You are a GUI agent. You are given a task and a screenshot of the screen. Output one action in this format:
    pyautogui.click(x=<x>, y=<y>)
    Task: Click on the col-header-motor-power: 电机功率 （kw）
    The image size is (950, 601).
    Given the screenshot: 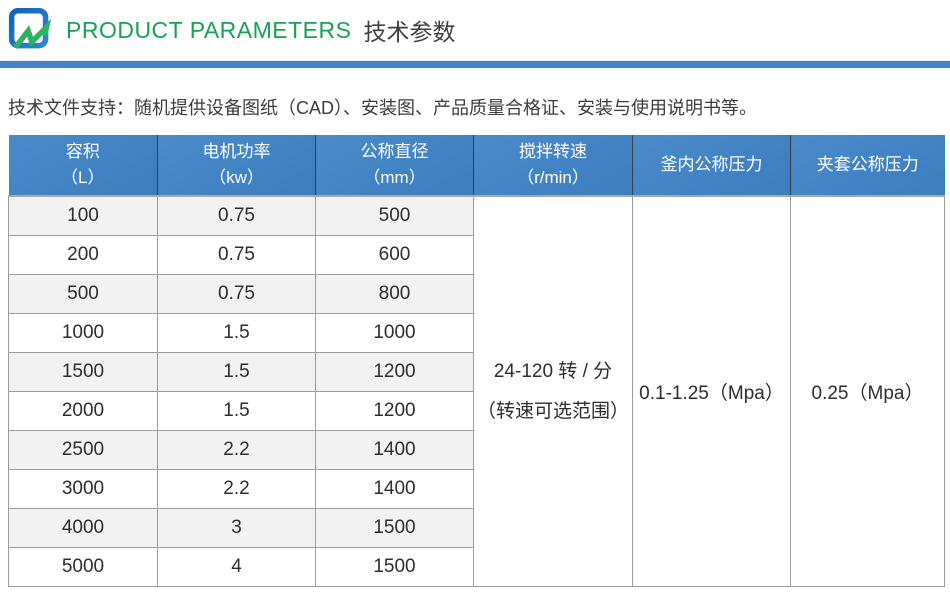 What is the action you would take?
    pyautogui.click(x=236, y=166)
    